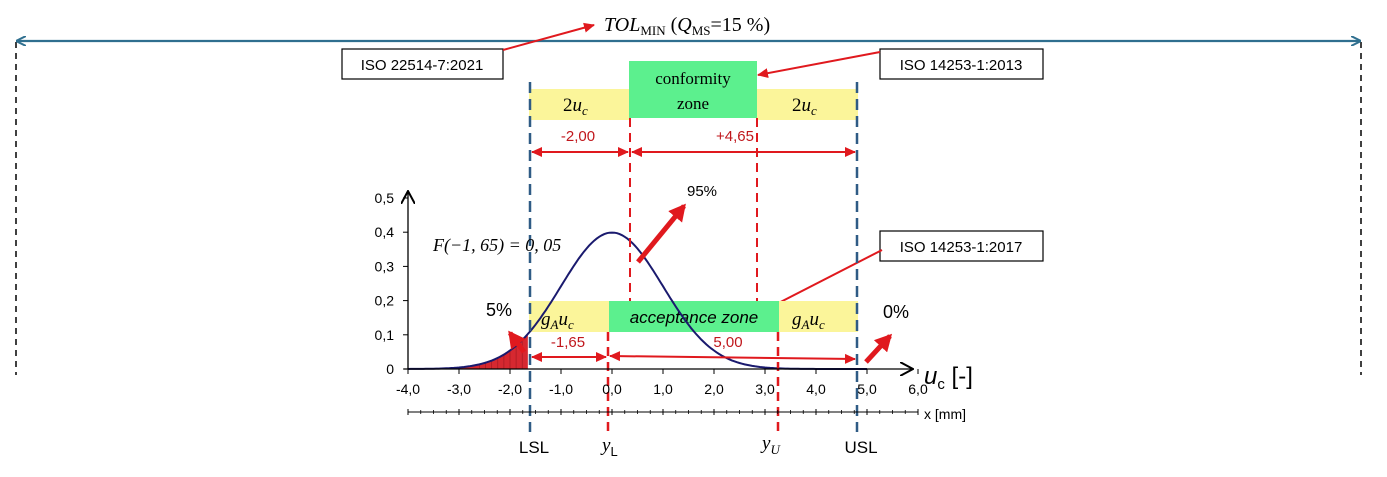 This screenshot has width=1387, height=477. Describe the element at coordinates (578, 136) in the screenshot. I see `upper-left-dim-label: -2,00` at that location.